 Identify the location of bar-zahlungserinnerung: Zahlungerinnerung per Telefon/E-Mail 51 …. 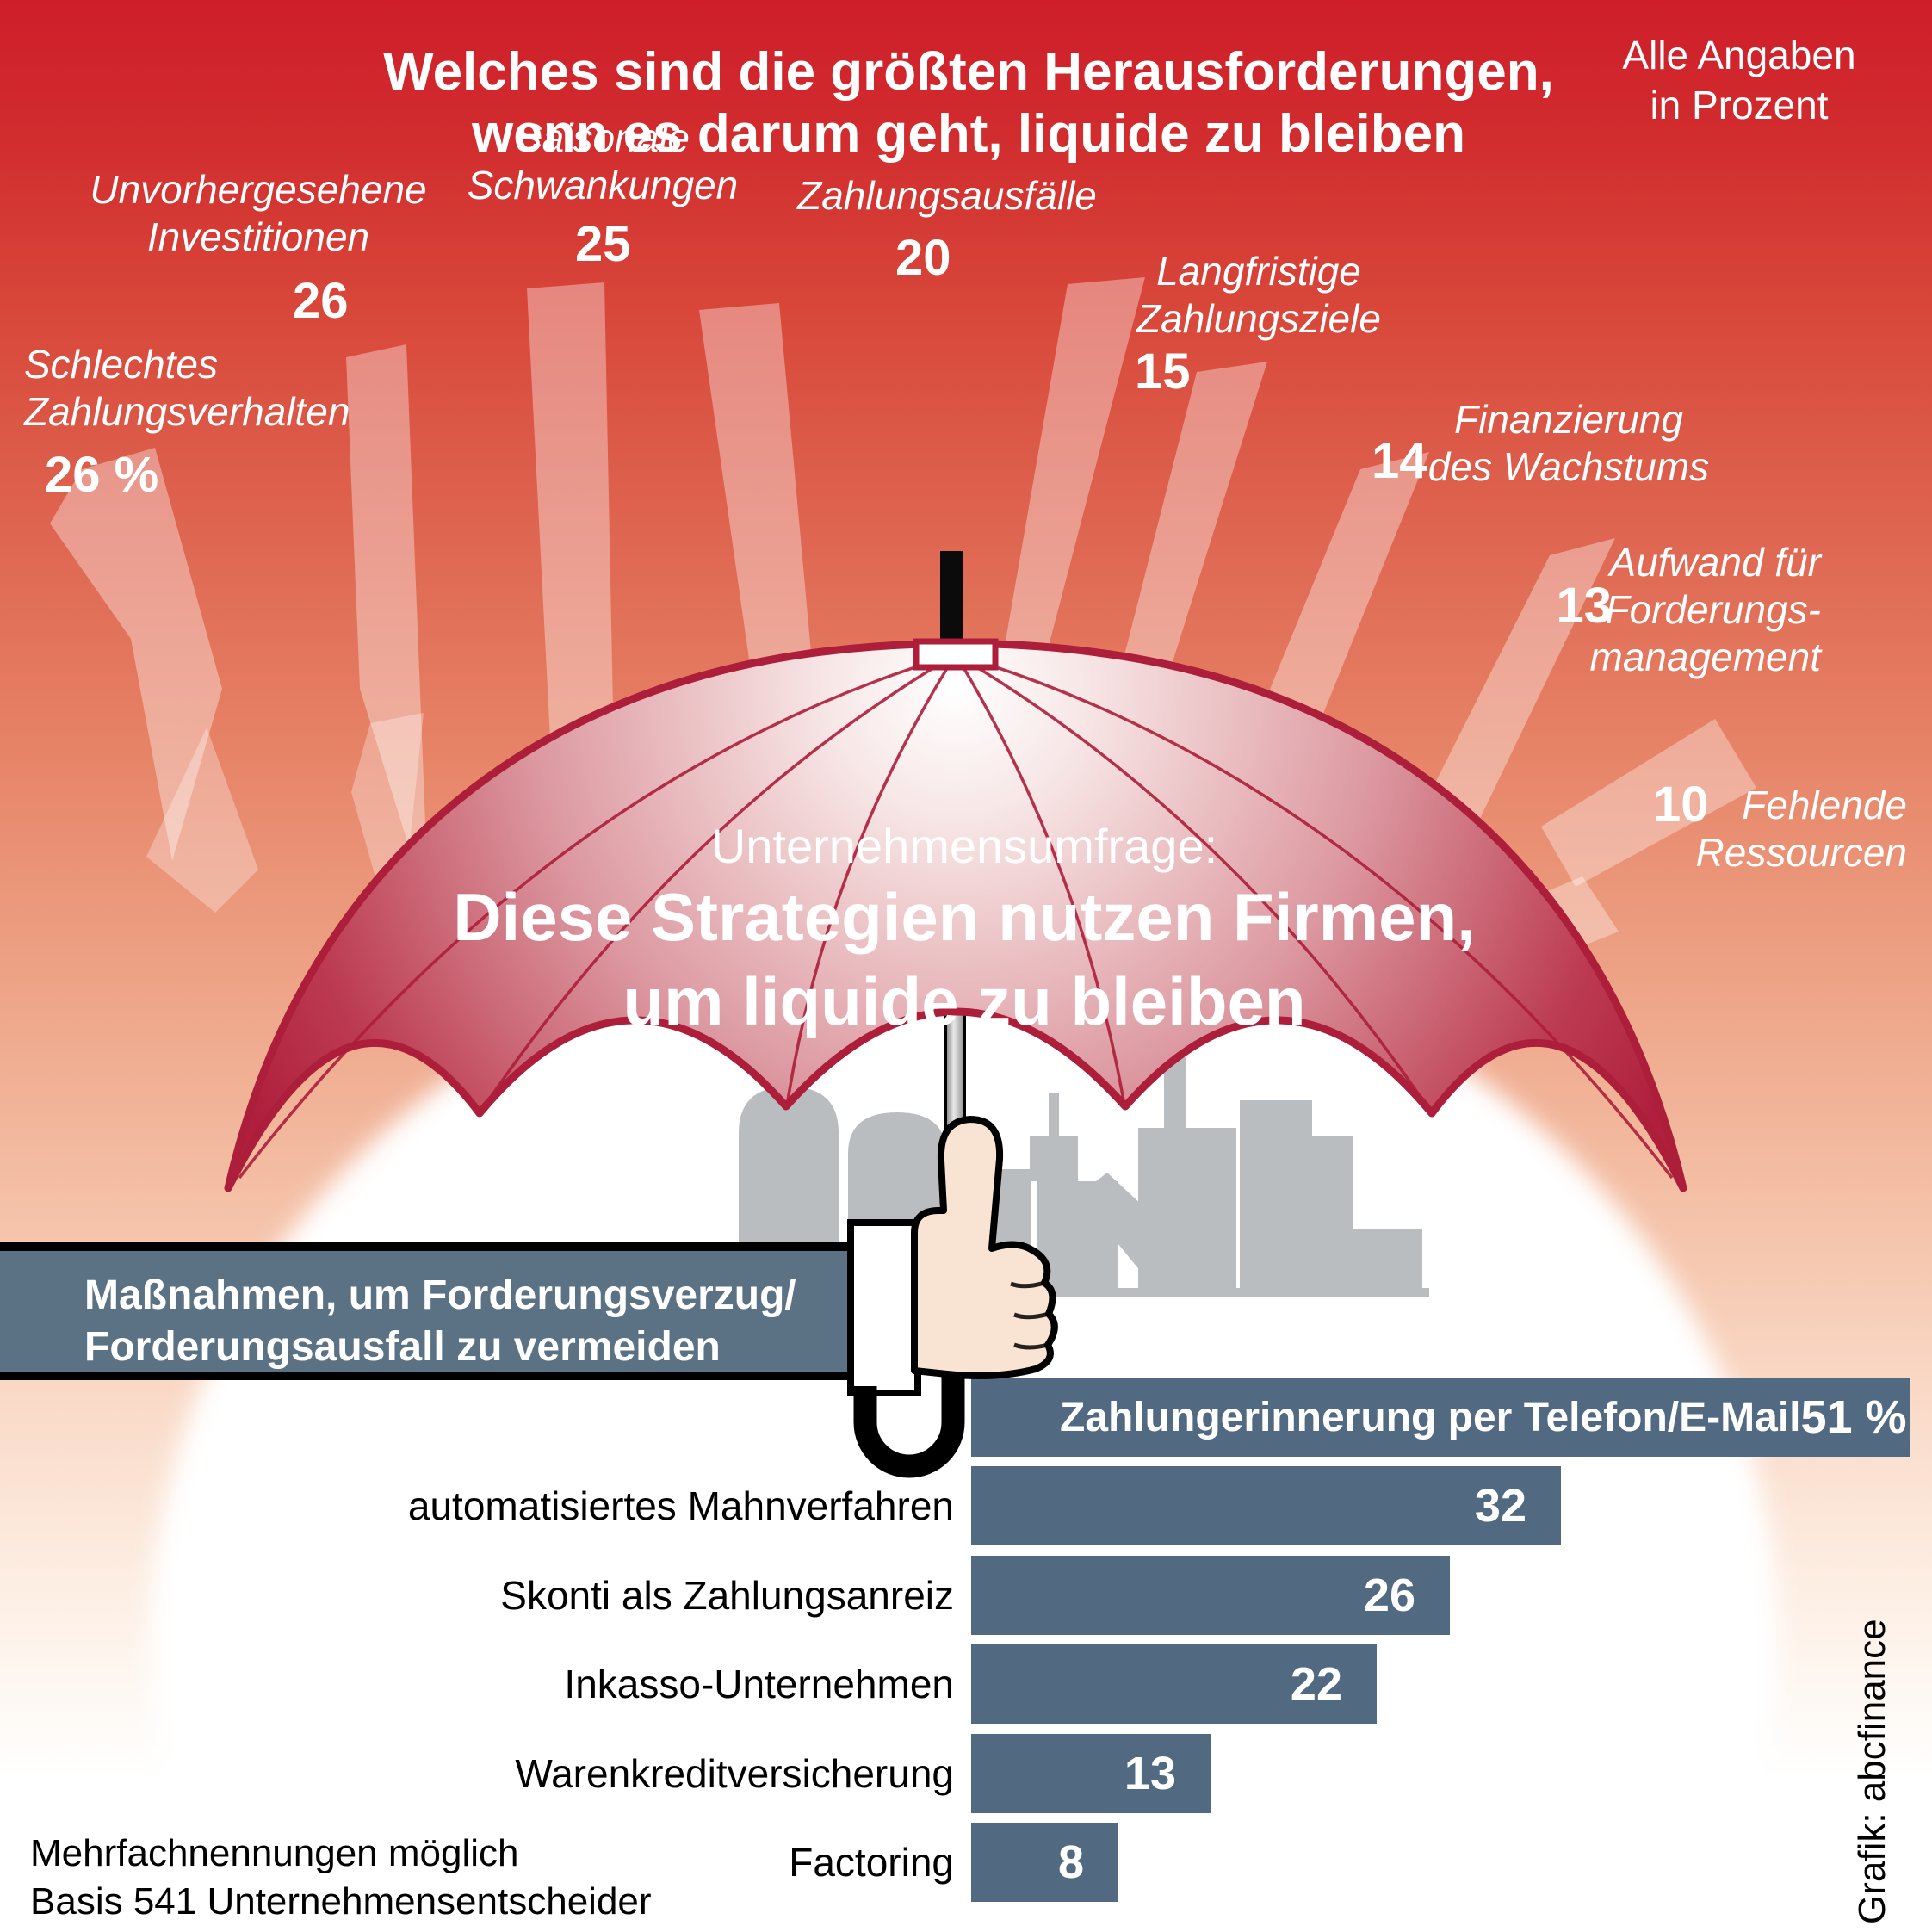
(1441, 1417).